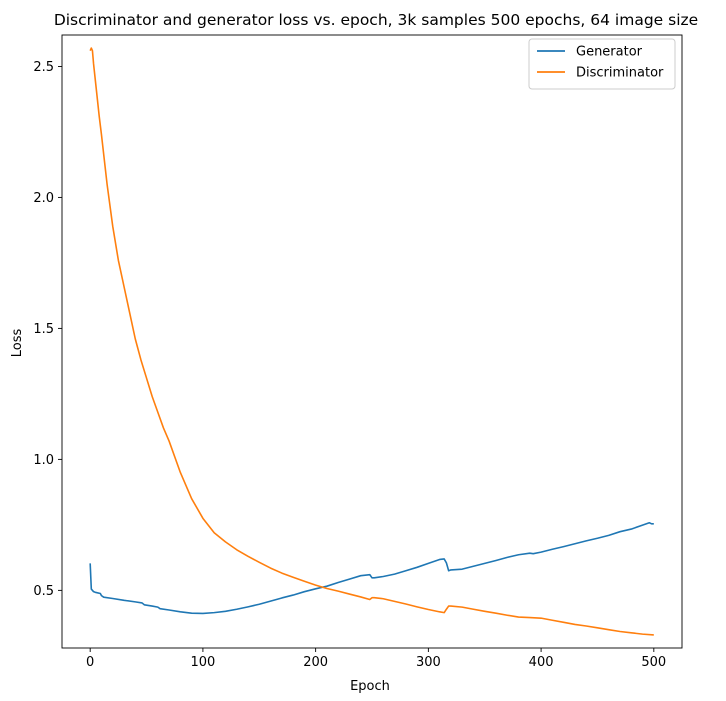  I want to click on legend-box, so click(602, 64).